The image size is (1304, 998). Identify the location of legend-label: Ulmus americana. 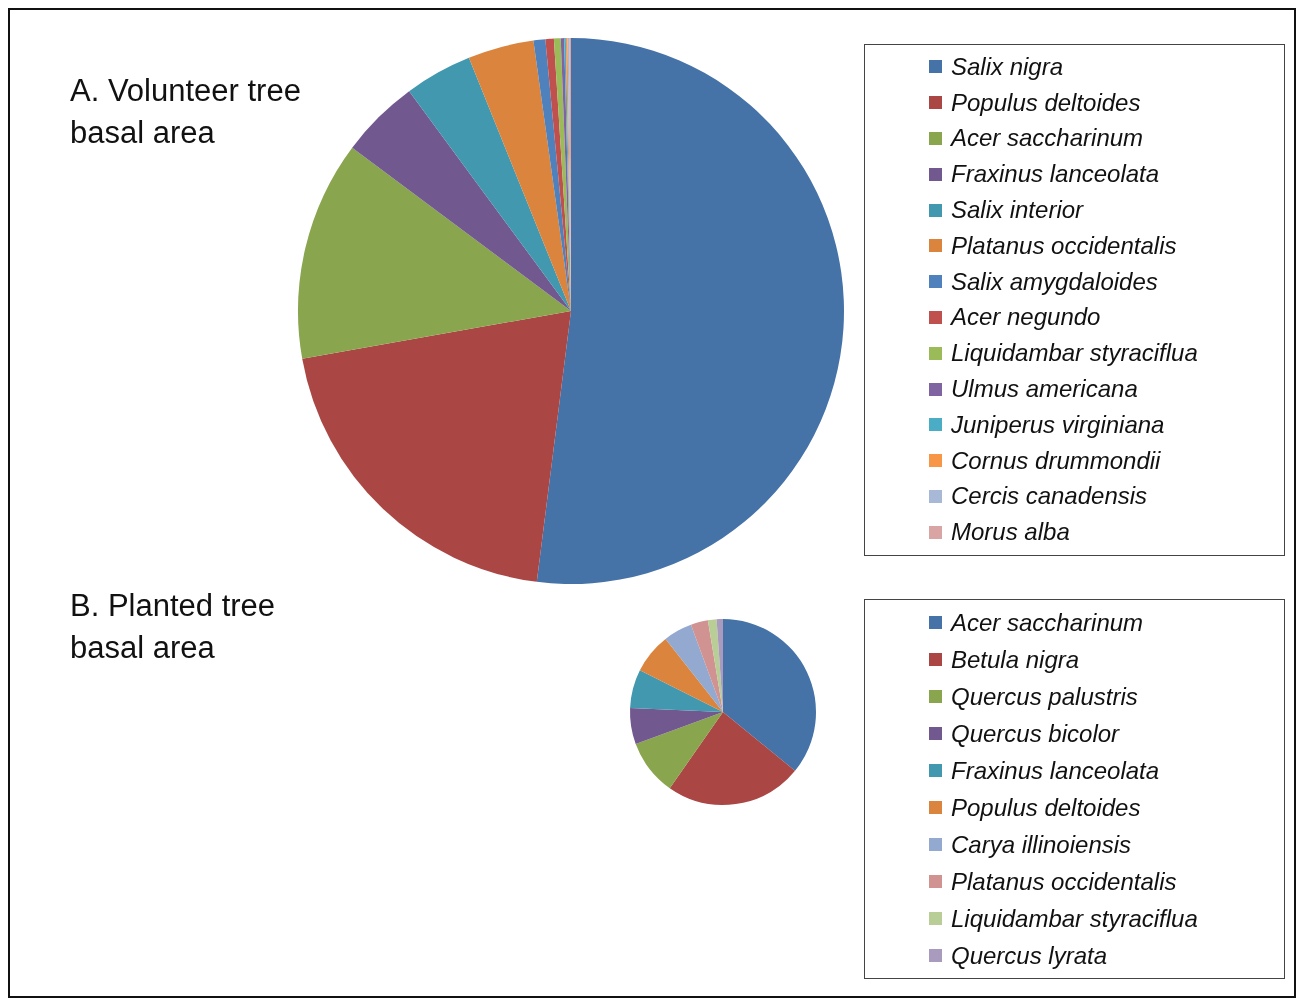
(1044, 389).